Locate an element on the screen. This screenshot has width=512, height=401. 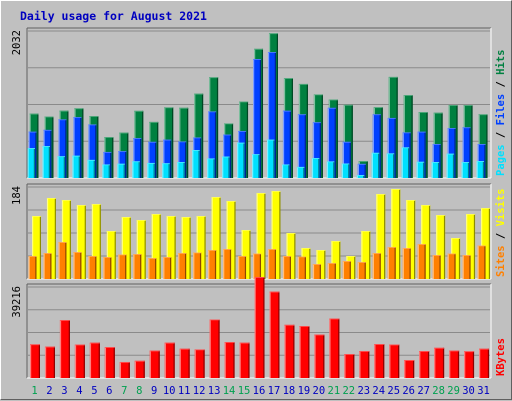
bar-hits-day-20-shadow is located at coordinates (322, 136).